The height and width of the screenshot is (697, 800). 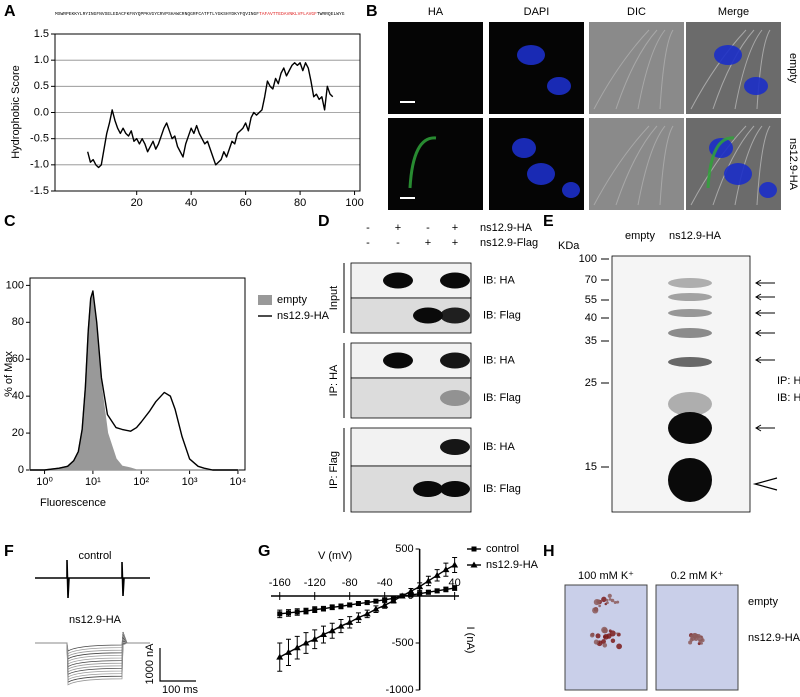 What do you see at coordinates (93, 482) in the screenshot?
I see `x-tick-label: 10¹` at bounding box center [93, 482].